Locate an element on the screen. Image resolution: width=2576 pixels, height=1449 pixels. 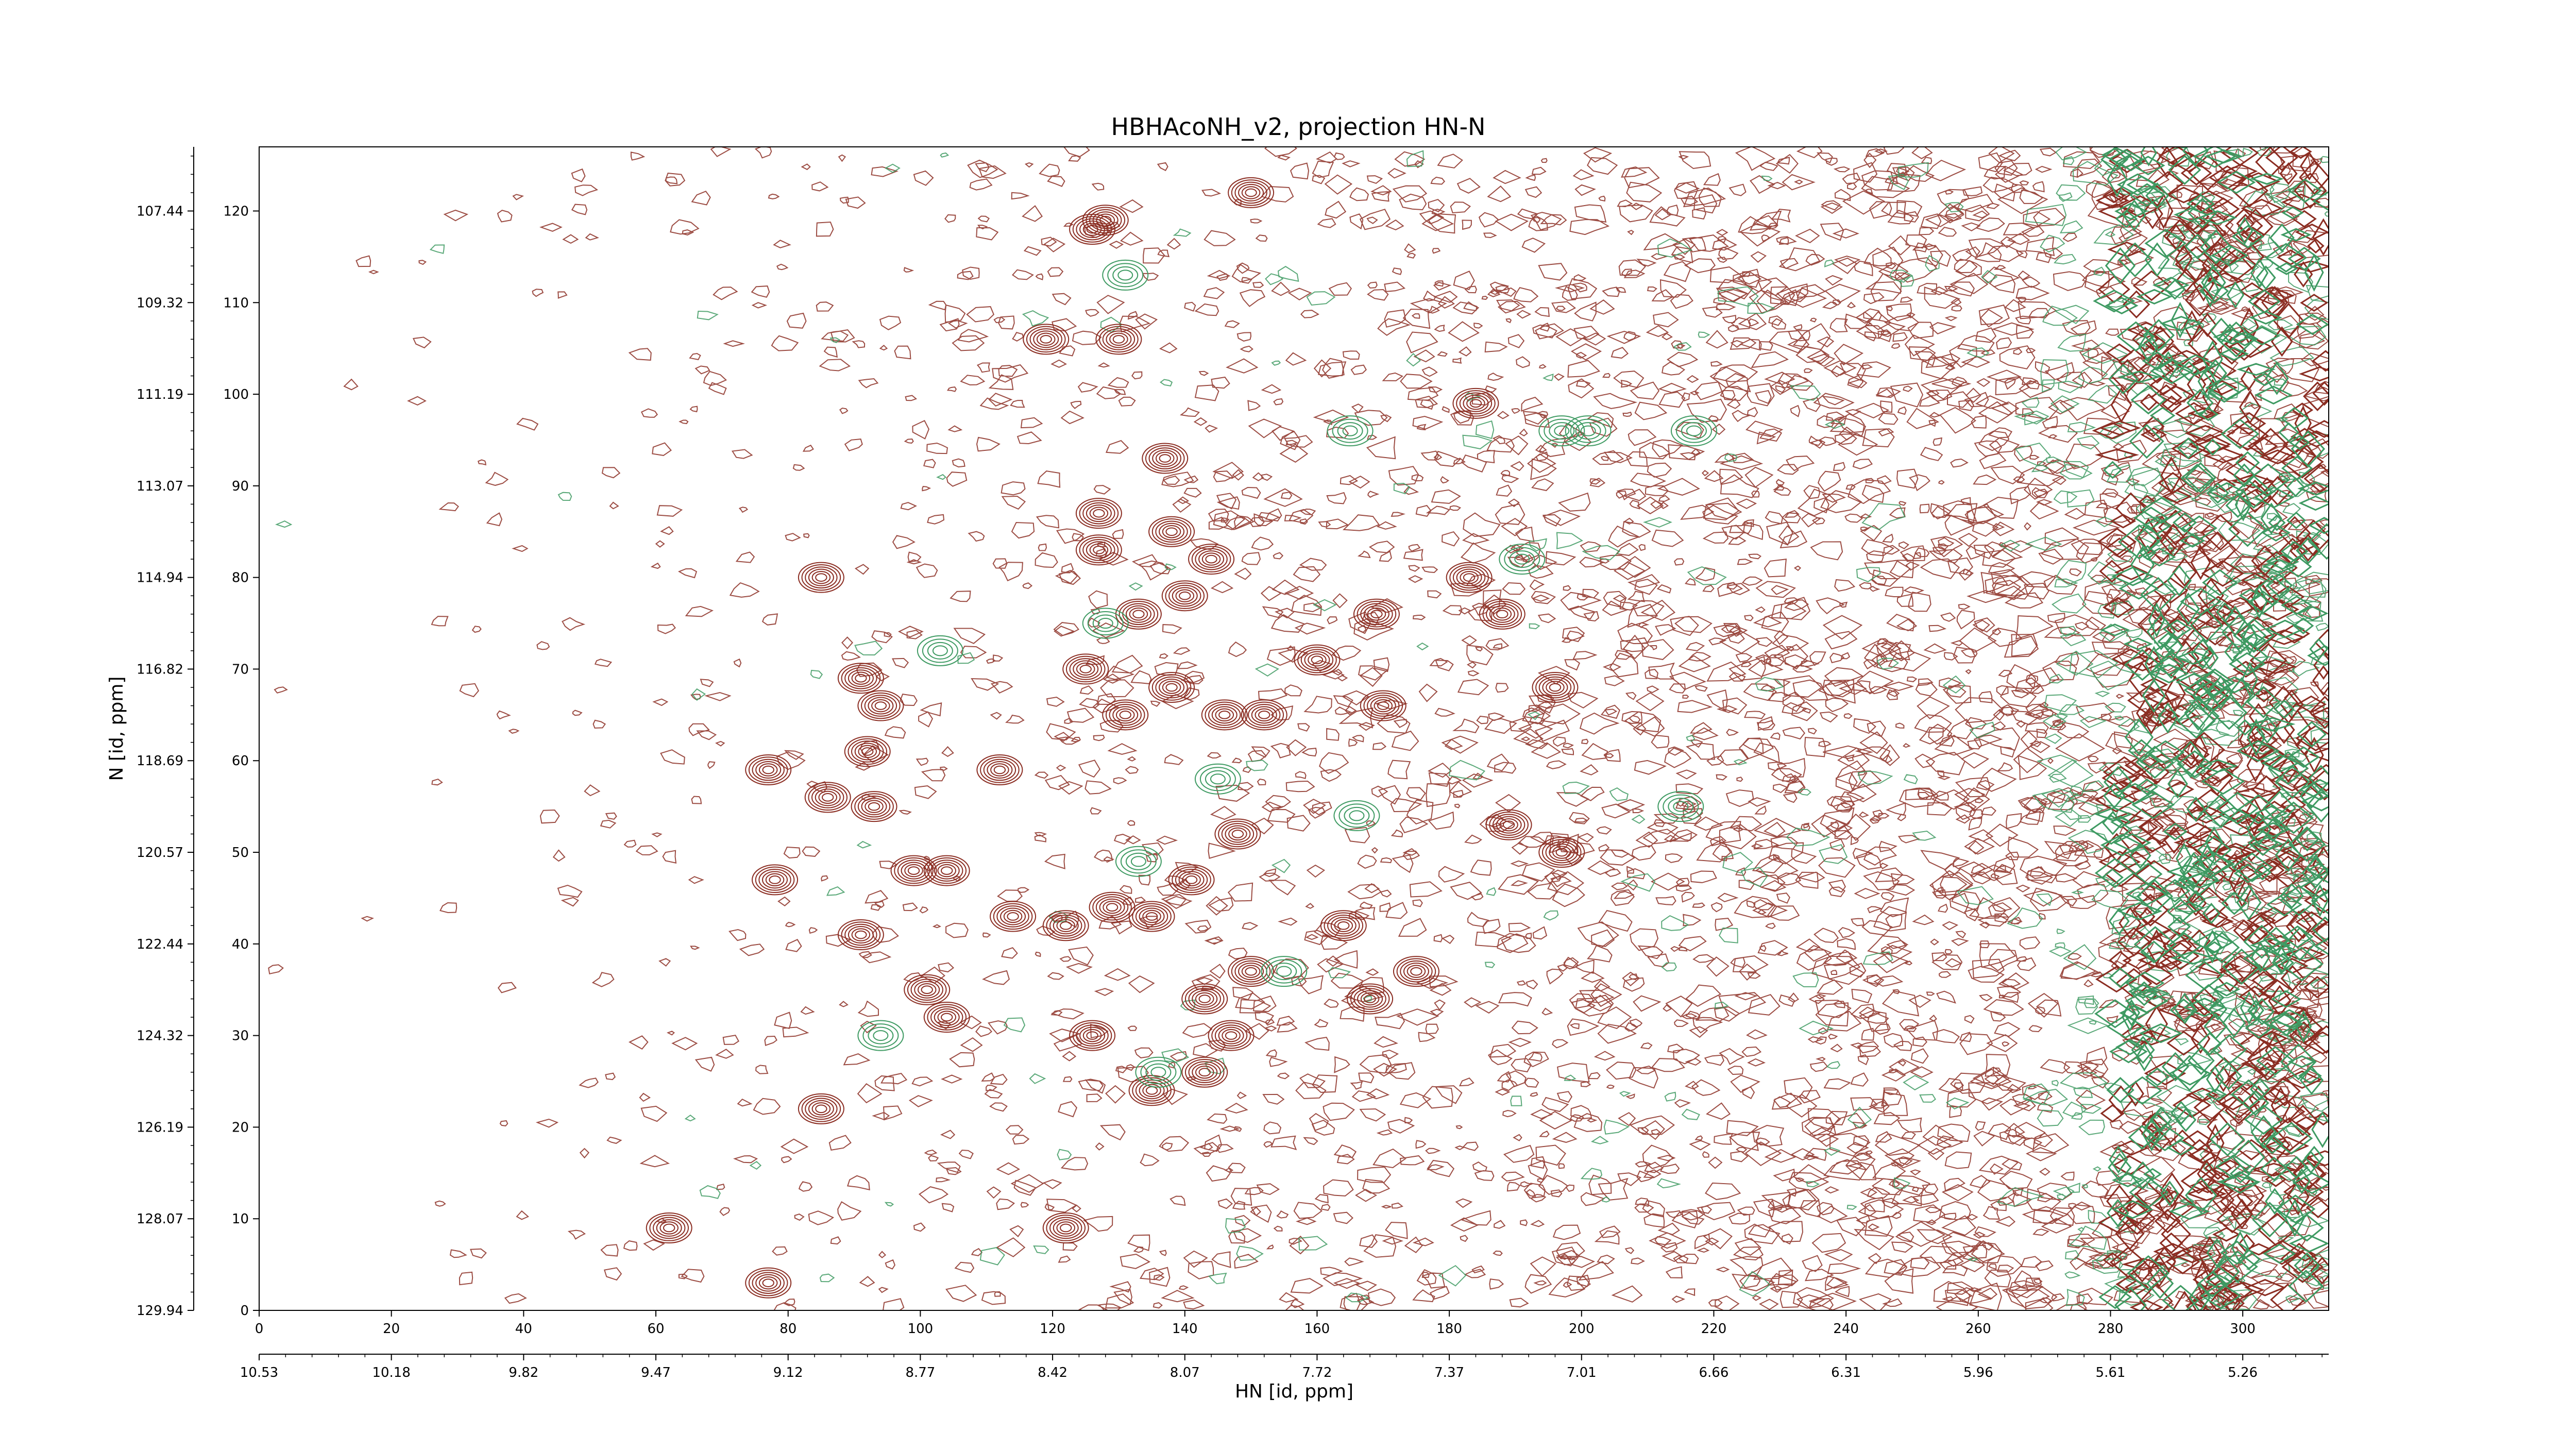
x-index-tick-label: 300 is located at coordinates (2243, 1329).